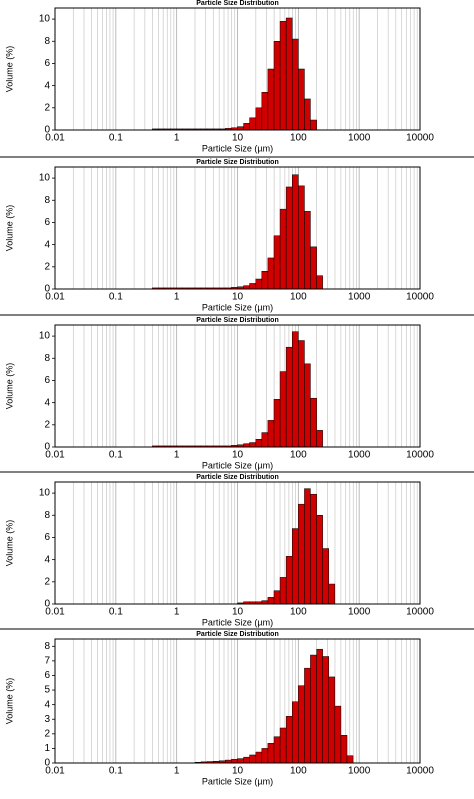  Describe the element at coordinates (47, 690) in the screenshot. I see `y-tick-label: 5` at that location.